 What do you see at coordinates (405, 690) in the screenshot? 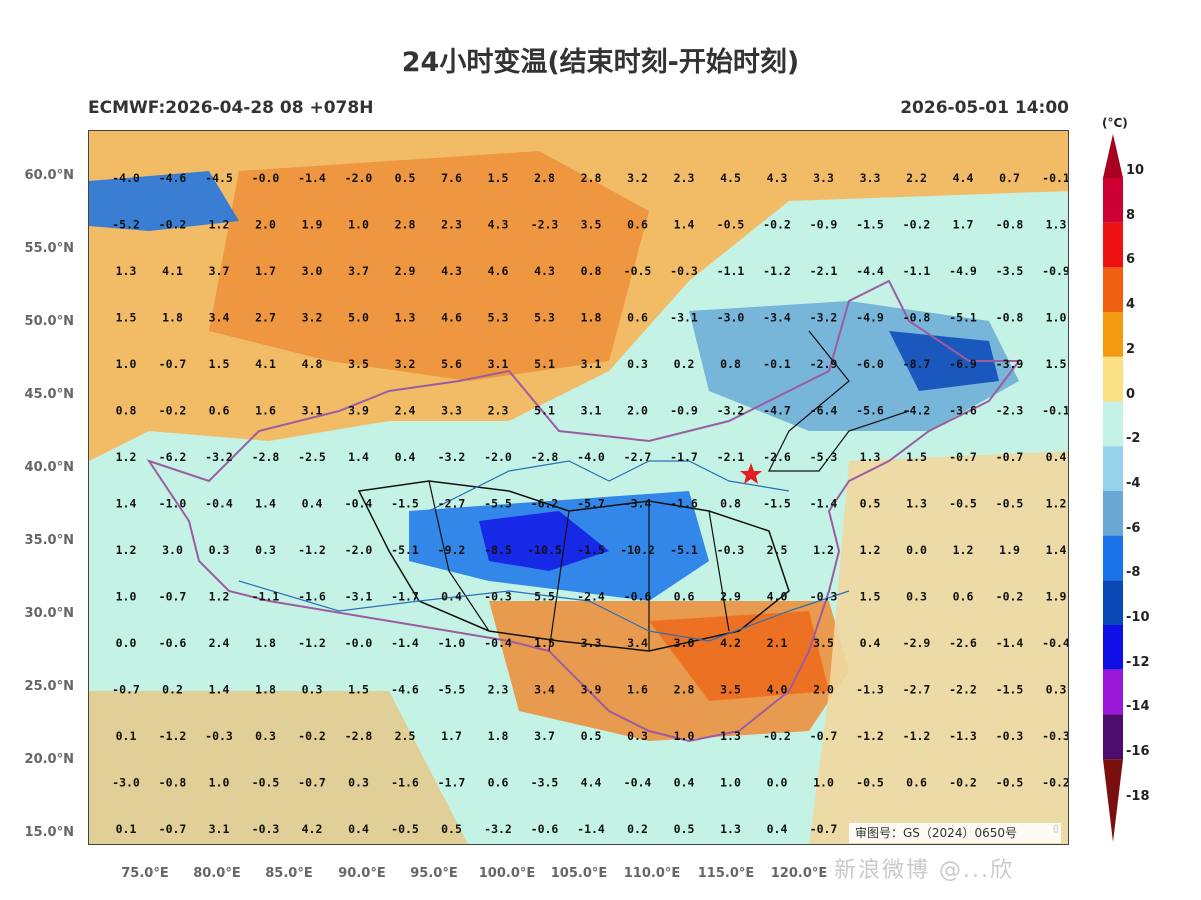
I see `grid-value-label: -4.6` at bounding box center [405, 690].